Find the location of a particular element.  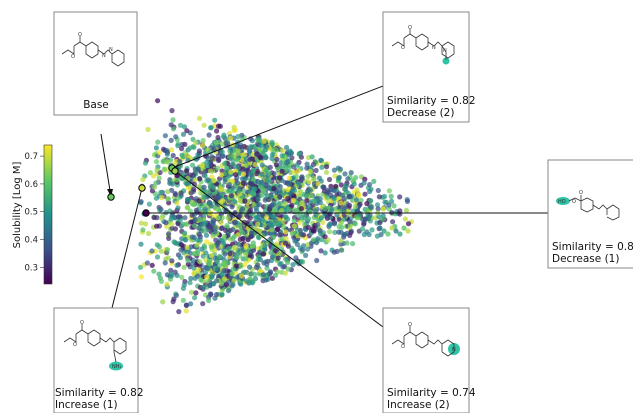

connector-sim074-inc2 is located at coordinates (279, 249).